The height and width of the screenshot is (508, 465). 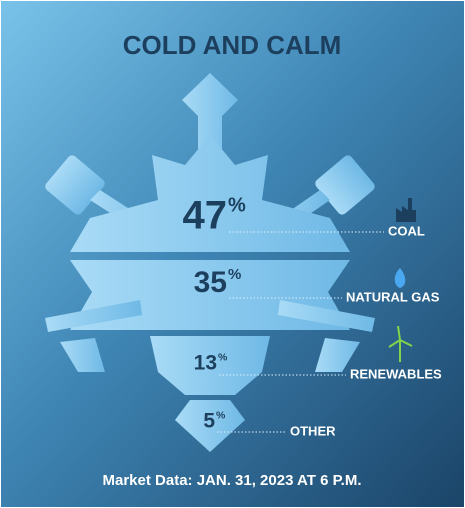 What do you see at coordinates (400, 278) in the screenshot?
I see `gas-icon` at bounding box center [400, 278].